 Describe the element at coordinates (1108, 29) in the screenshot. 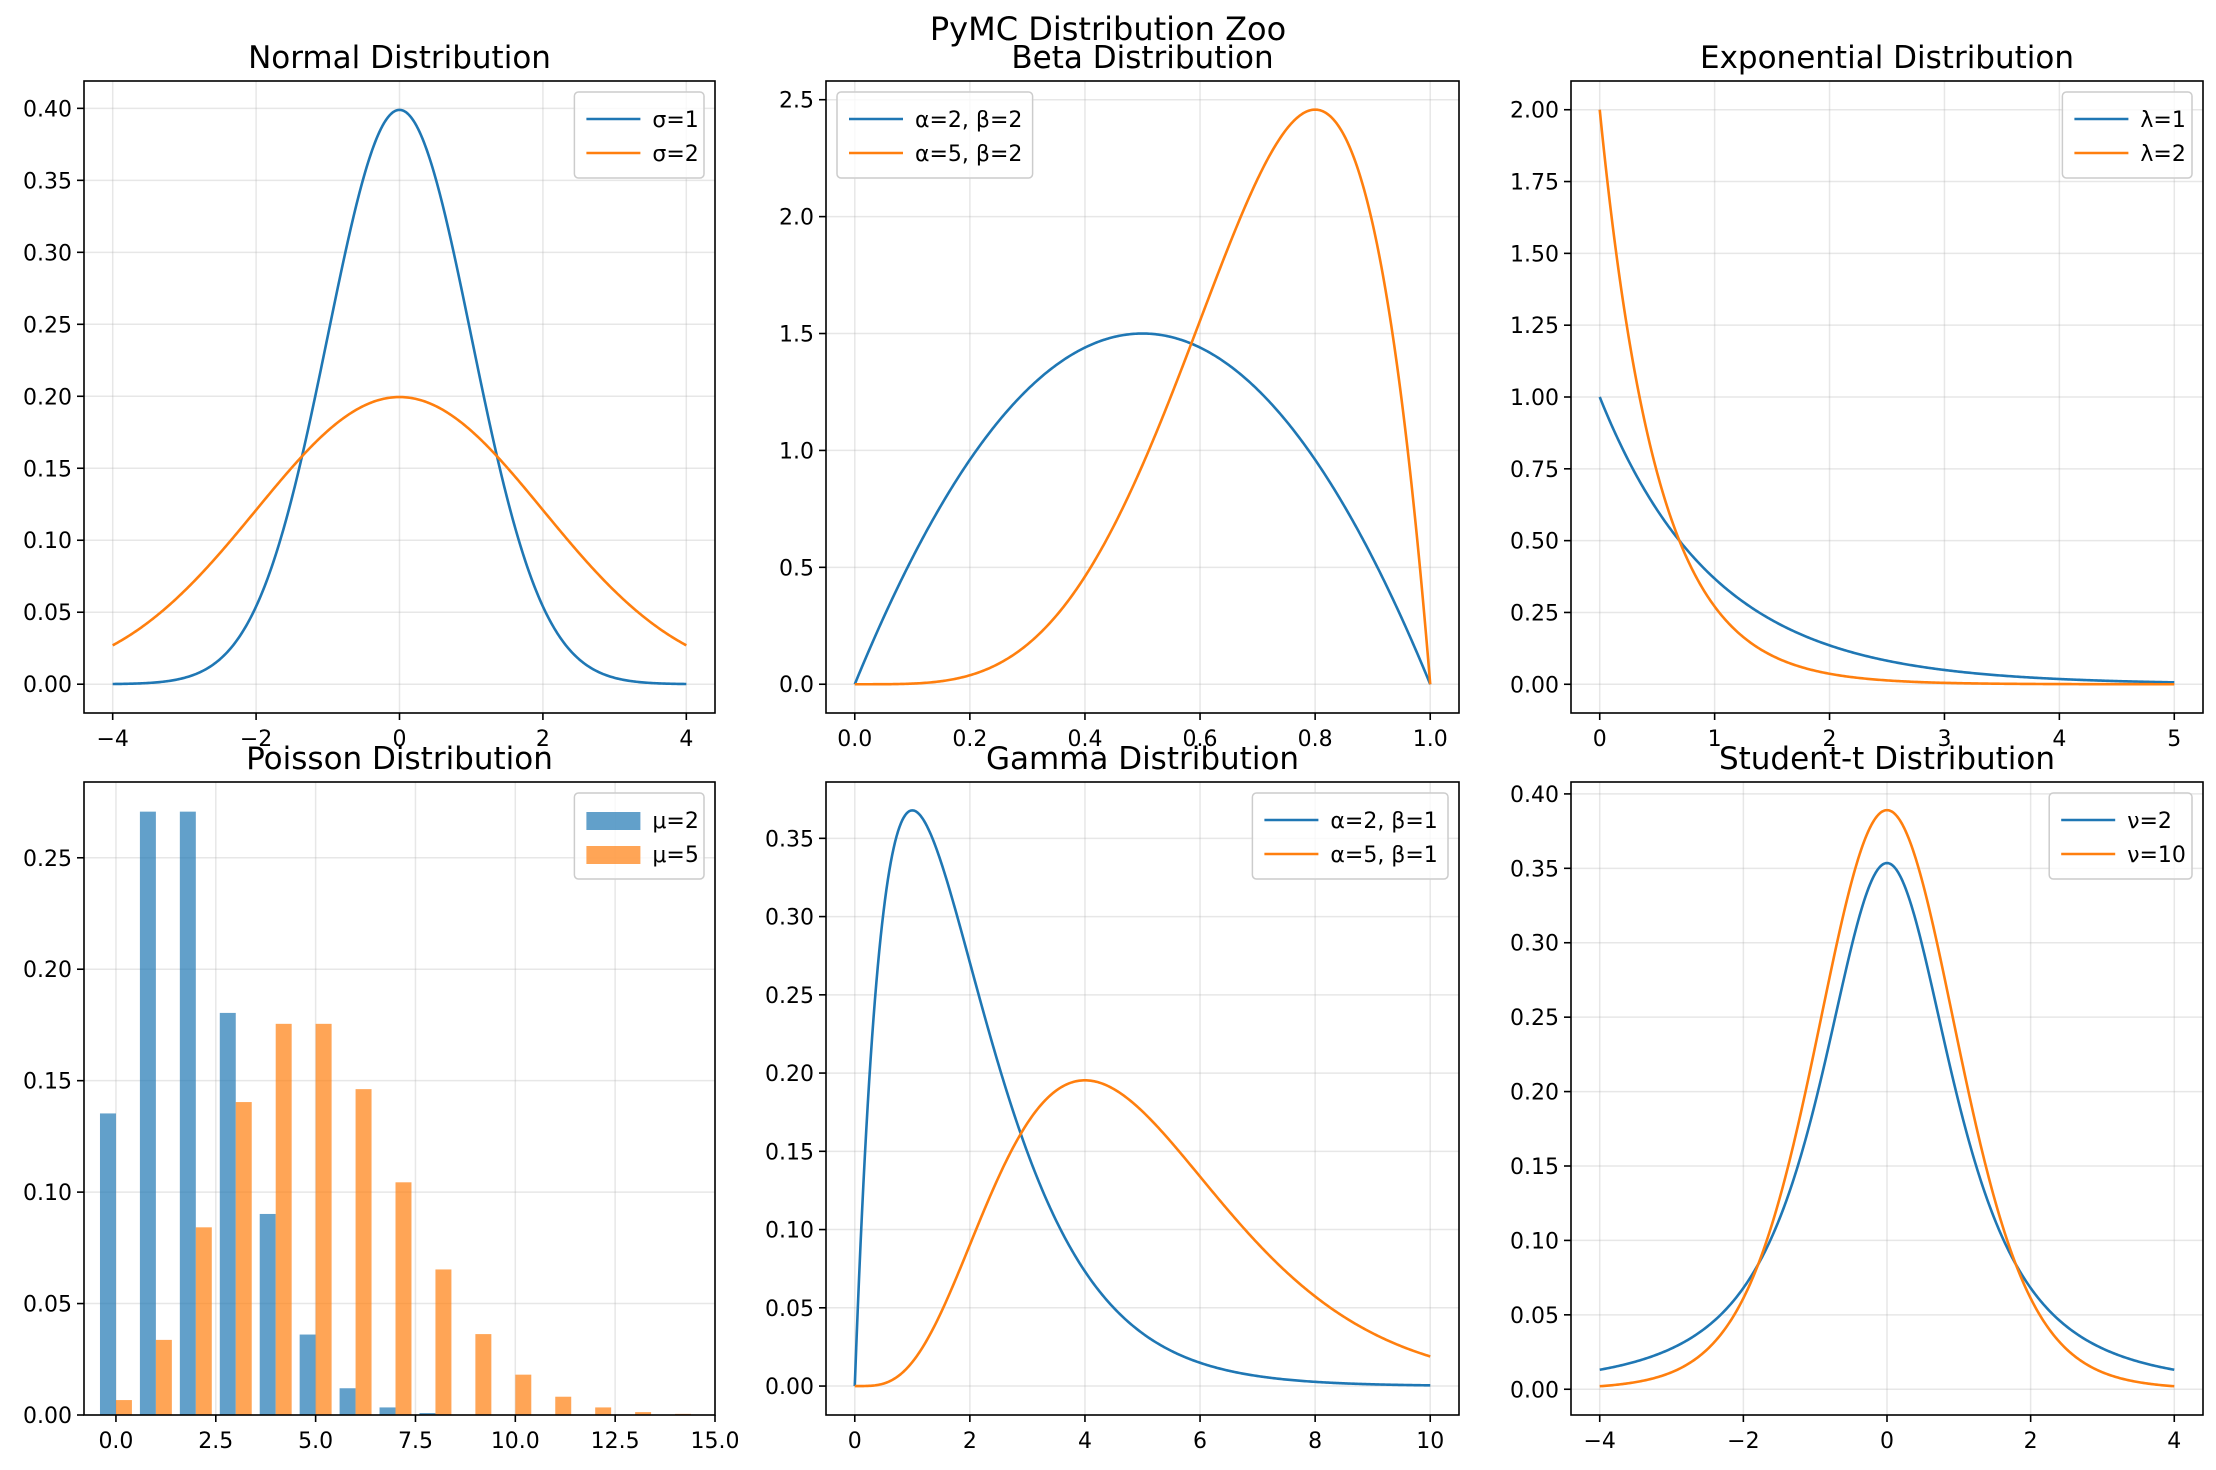

I see `figure-title: PyMC Distribution Zoo` at that location.